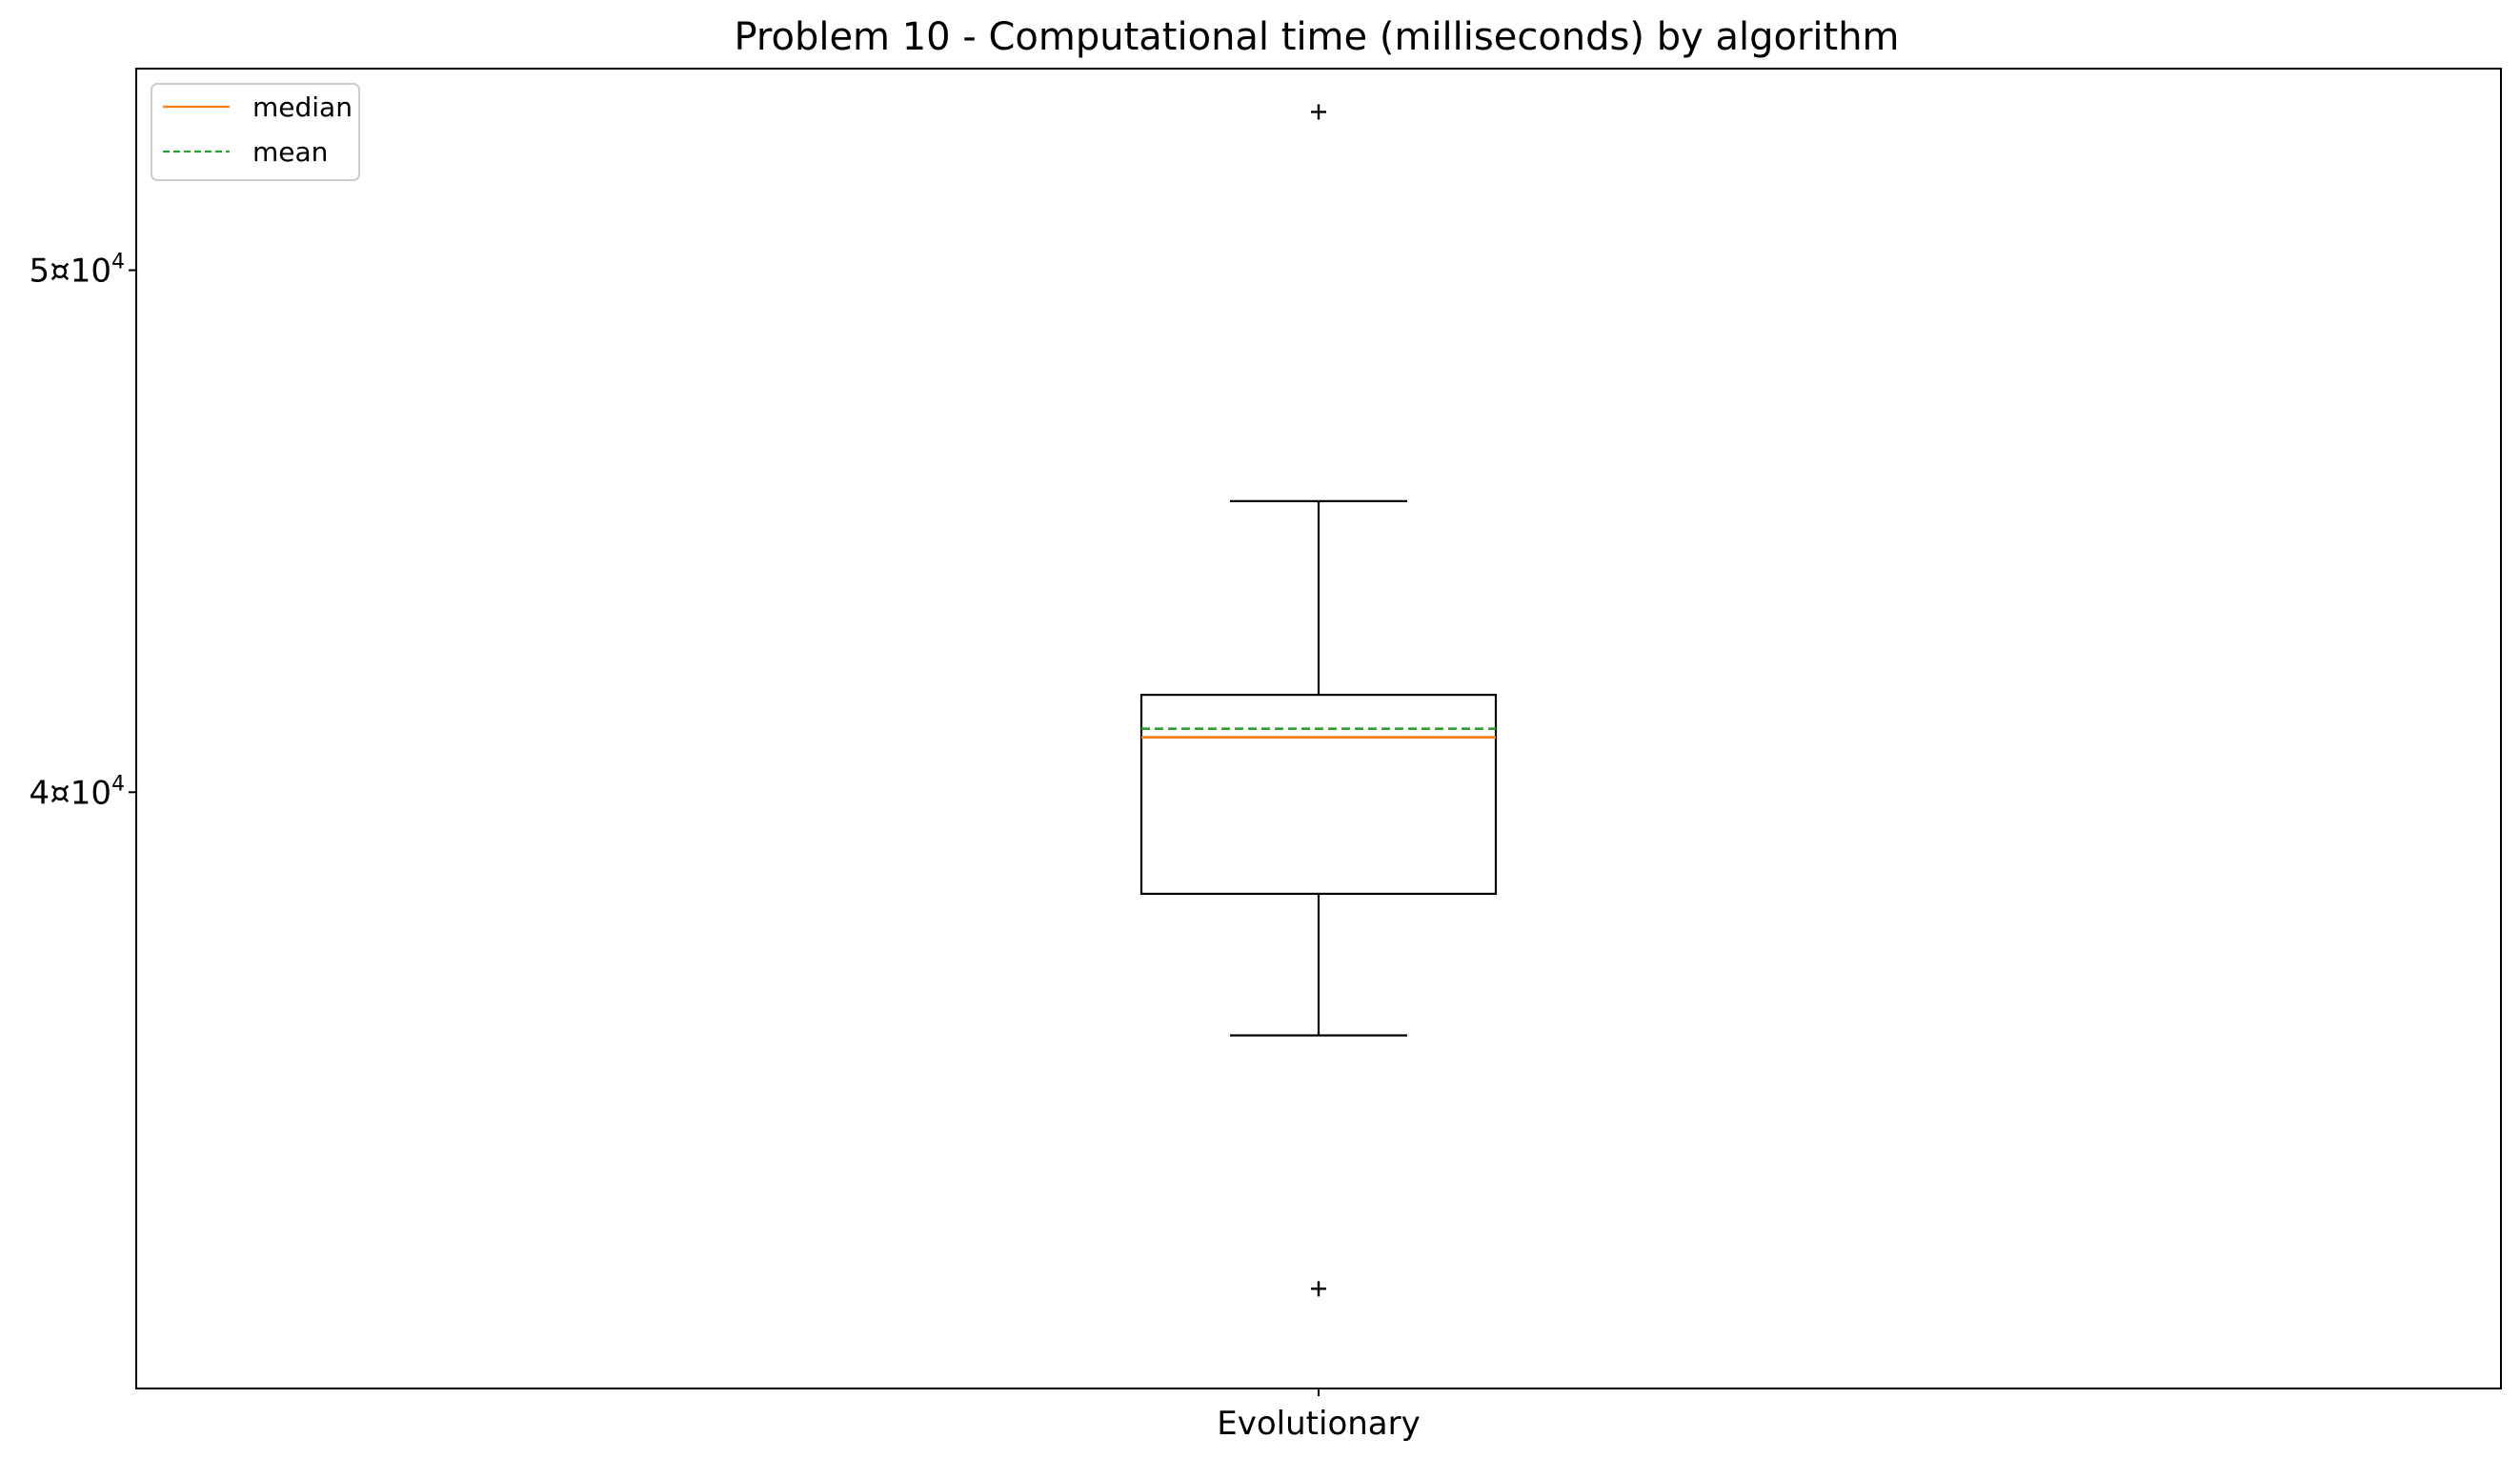  I want to click on legend: median mean, so click(256, 132).